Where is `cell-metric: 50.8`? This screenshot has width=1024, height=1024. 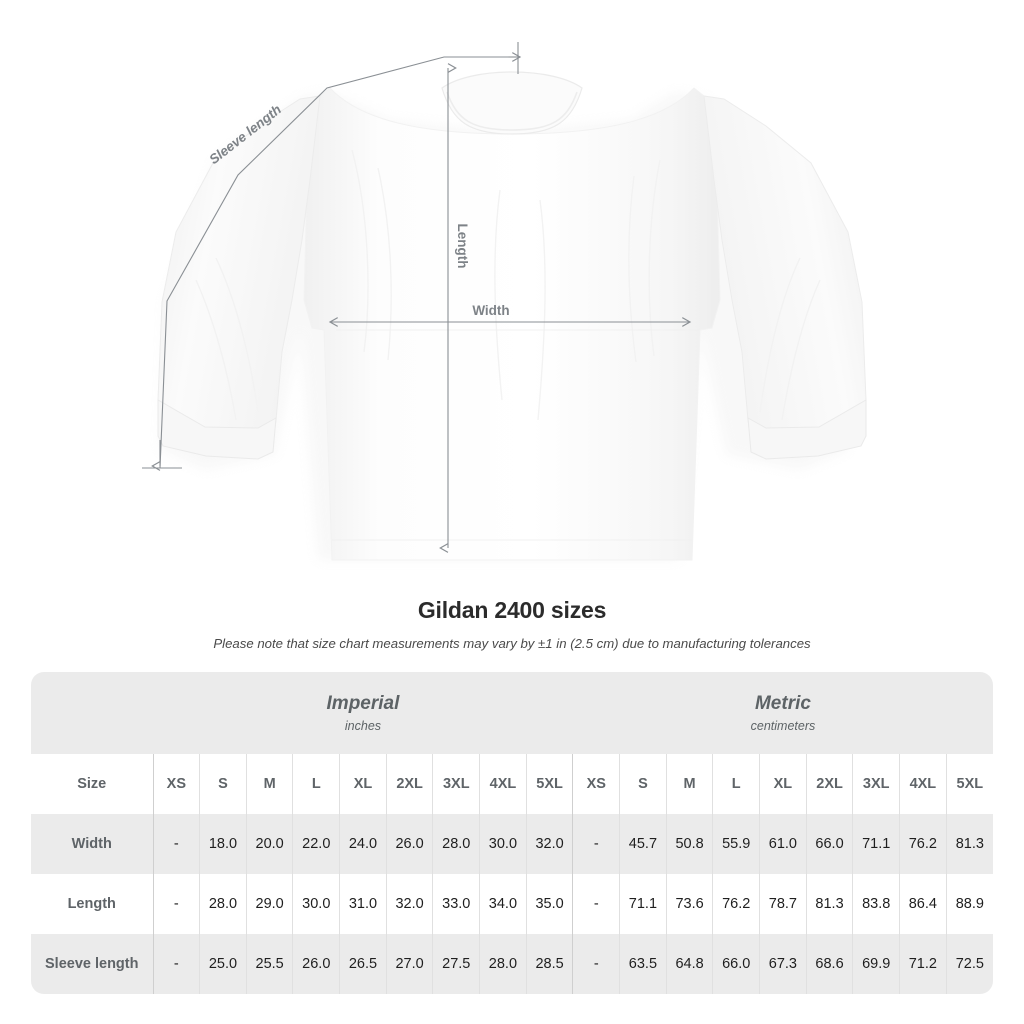
cell-metric: 50.8 is located at coordinates (689, 844).